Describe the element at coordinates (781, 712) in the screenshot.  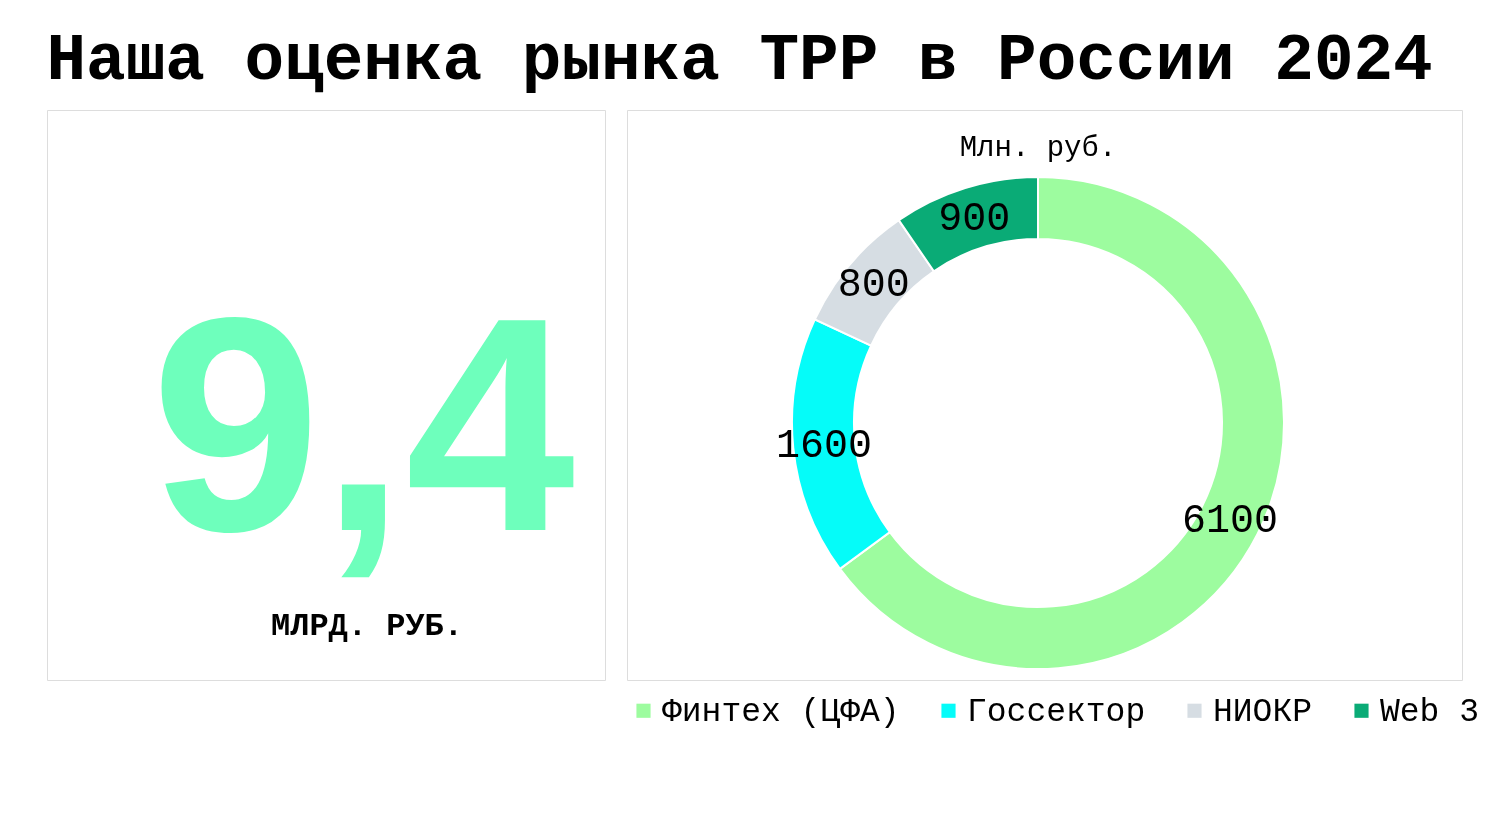
I see `legend-label: Финтех (ЦФА)` at that location.